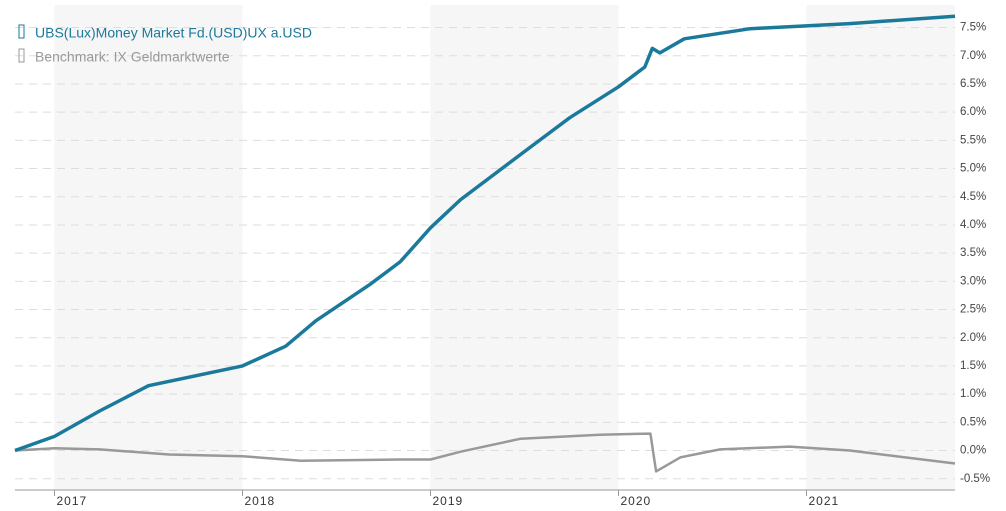 The image size is (1006, 511). Describe the element at coordinates (880, 247) in the screenshot. I see `year-band` at that location.